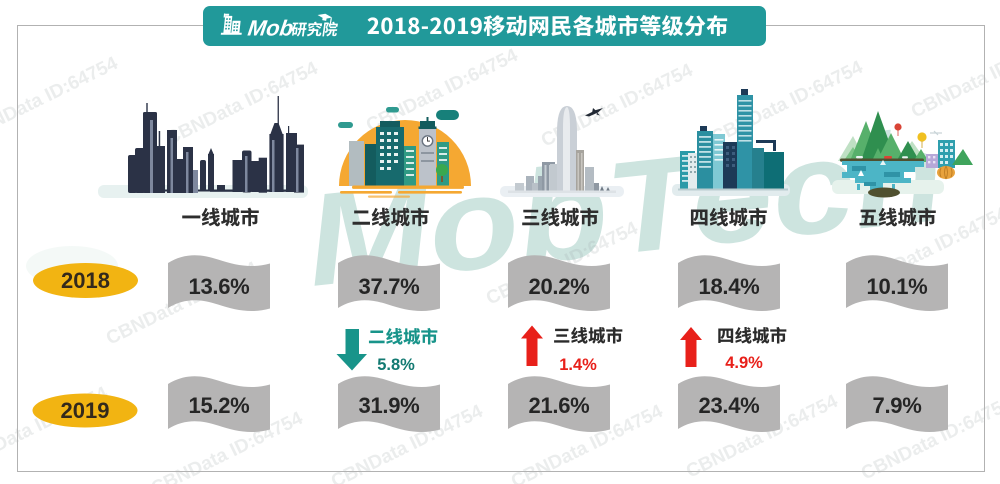 Image resolution: width=1000 pixels, height=484 pixels. Describe the element at coordinates (389, 405) in the screenshot. I see `svg-text: 31.9%` at that location.